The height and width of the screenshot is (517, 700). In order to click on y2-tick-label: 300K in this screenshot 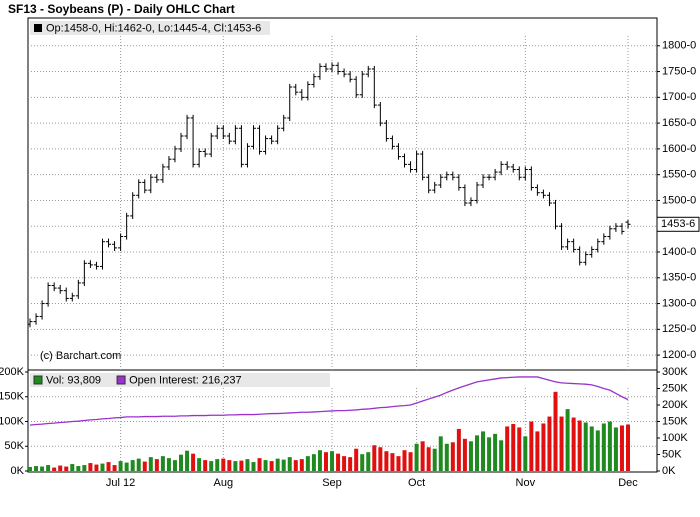, I will do `click(675, 372)`.